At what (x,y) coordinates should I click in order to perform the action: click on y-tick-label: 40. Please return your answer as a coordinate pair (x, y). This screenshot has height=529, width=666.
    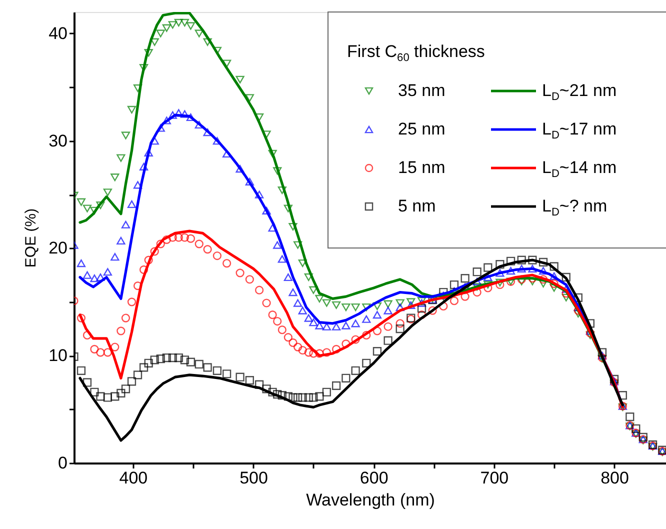
    Looking at the image, I should click on (58, 33).